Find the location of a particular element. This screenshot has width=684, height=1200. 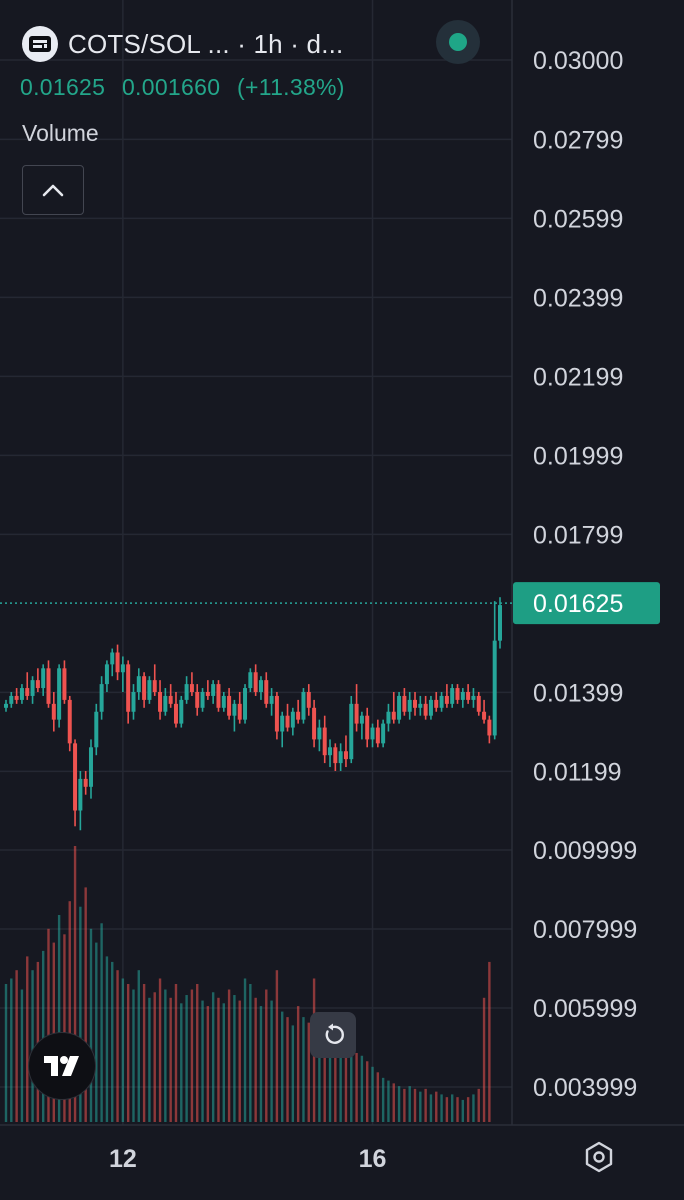

time-axis-label: 12 is located at coordinates (123, 1159).